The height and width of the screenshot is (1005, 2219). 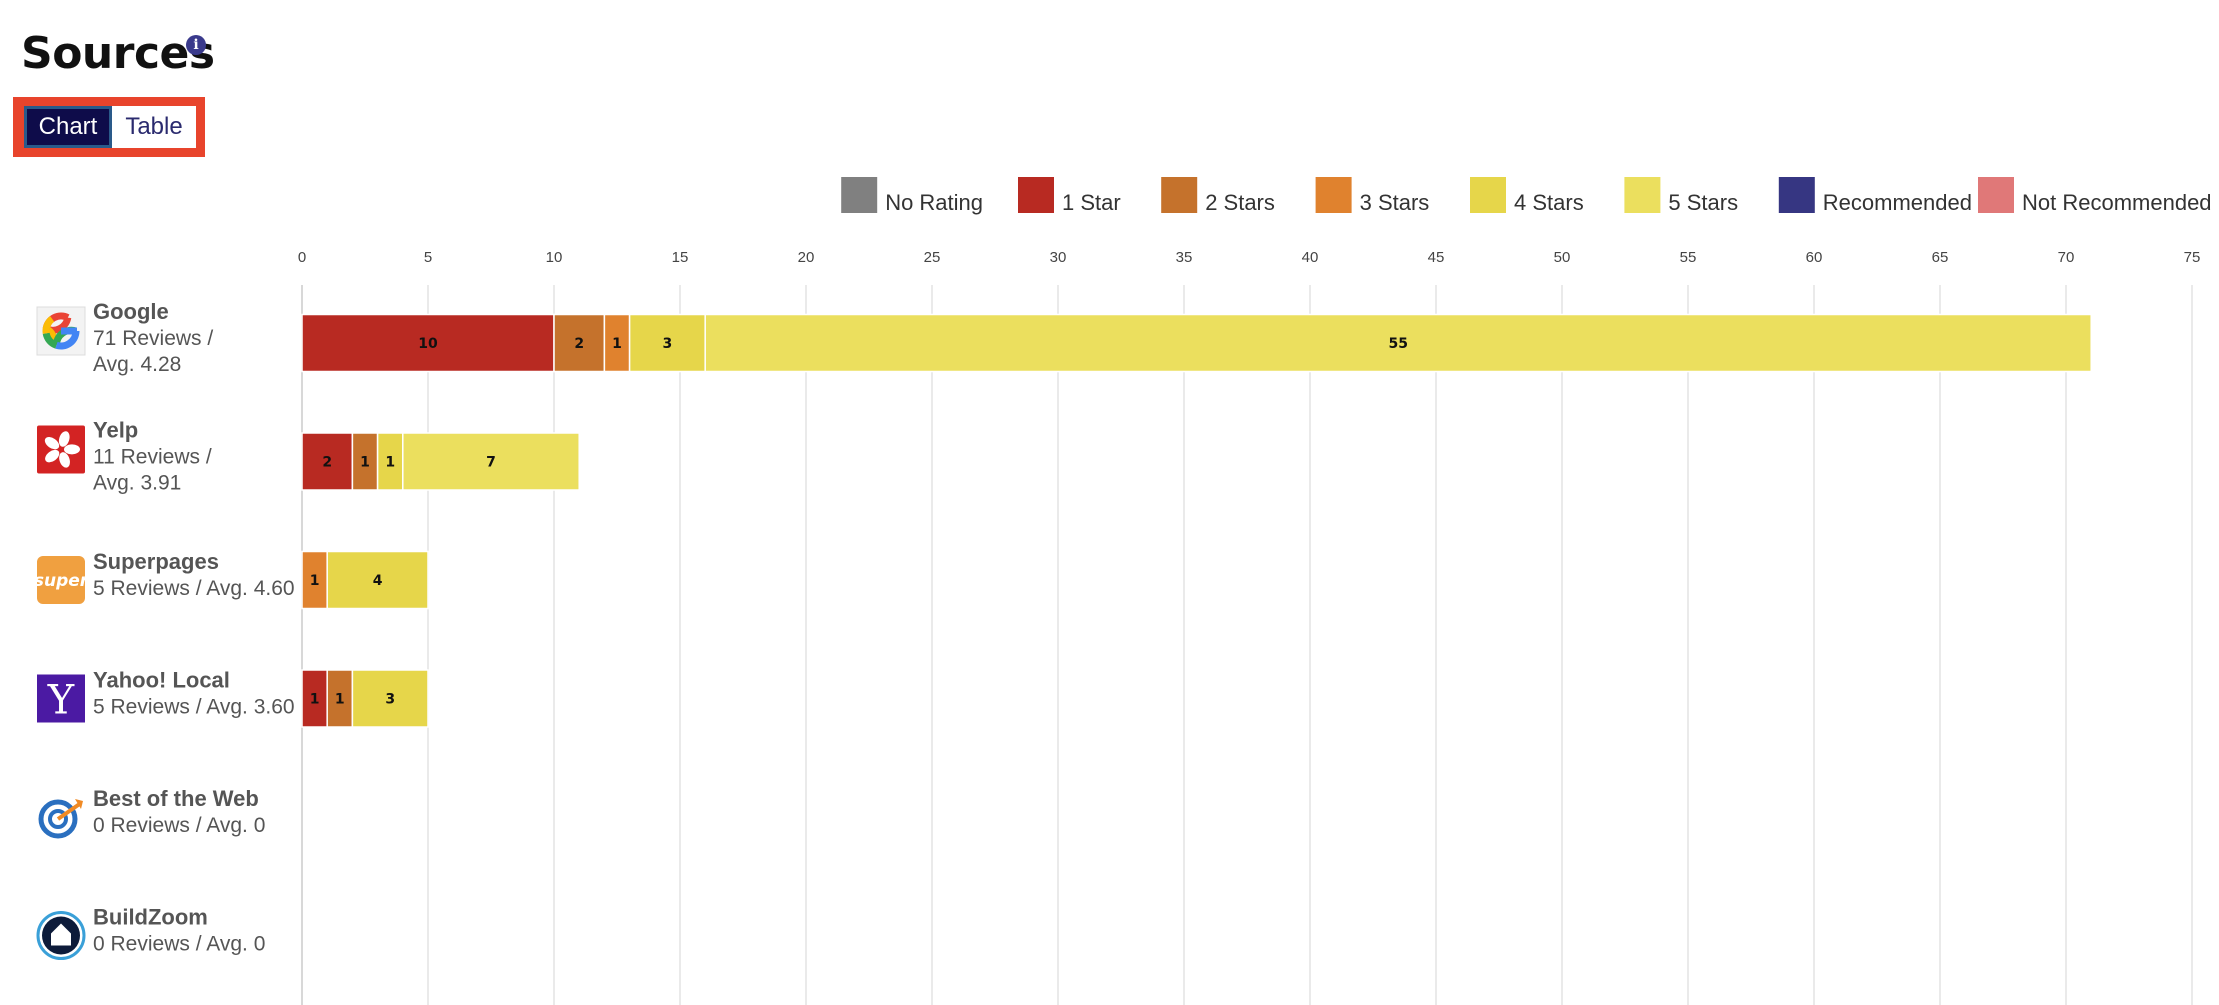 I want to click on bar-value-label: 4, so click(x=378, y=581).